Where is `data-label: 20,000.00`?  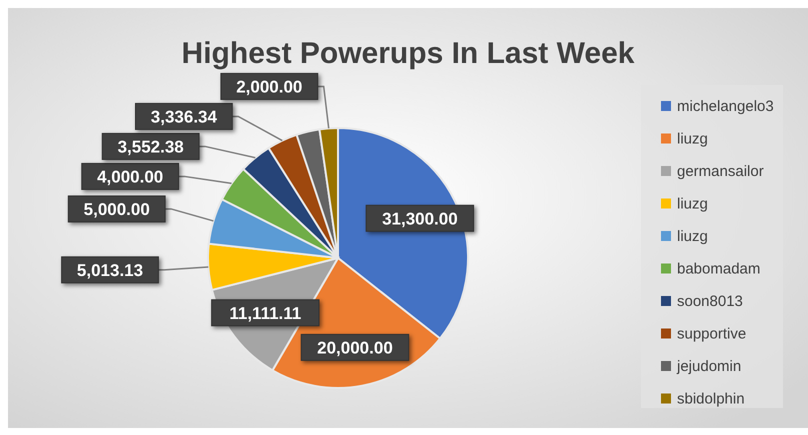 data-label: 20,000.00 is located at coordinates (355, 348).